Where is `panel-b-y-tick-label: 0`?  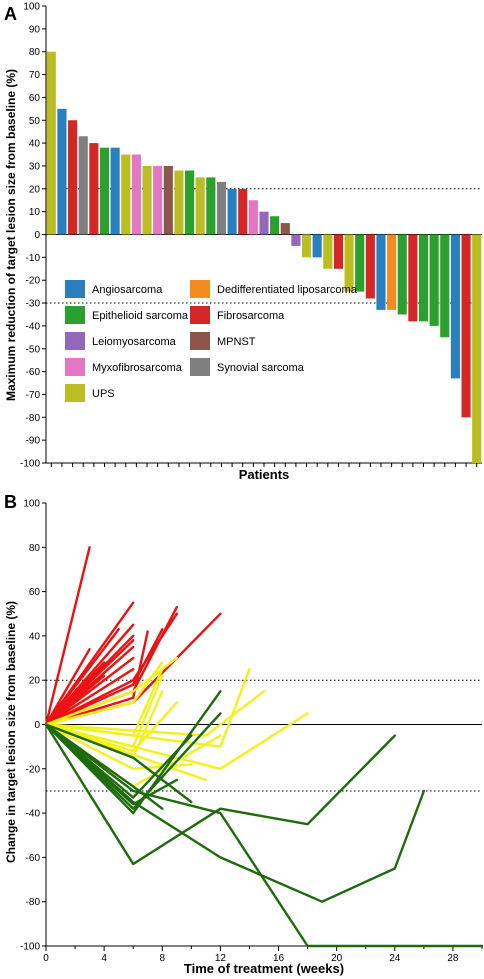
panel-b-y-tick-label: 0 is located at coordinates (37, 725).